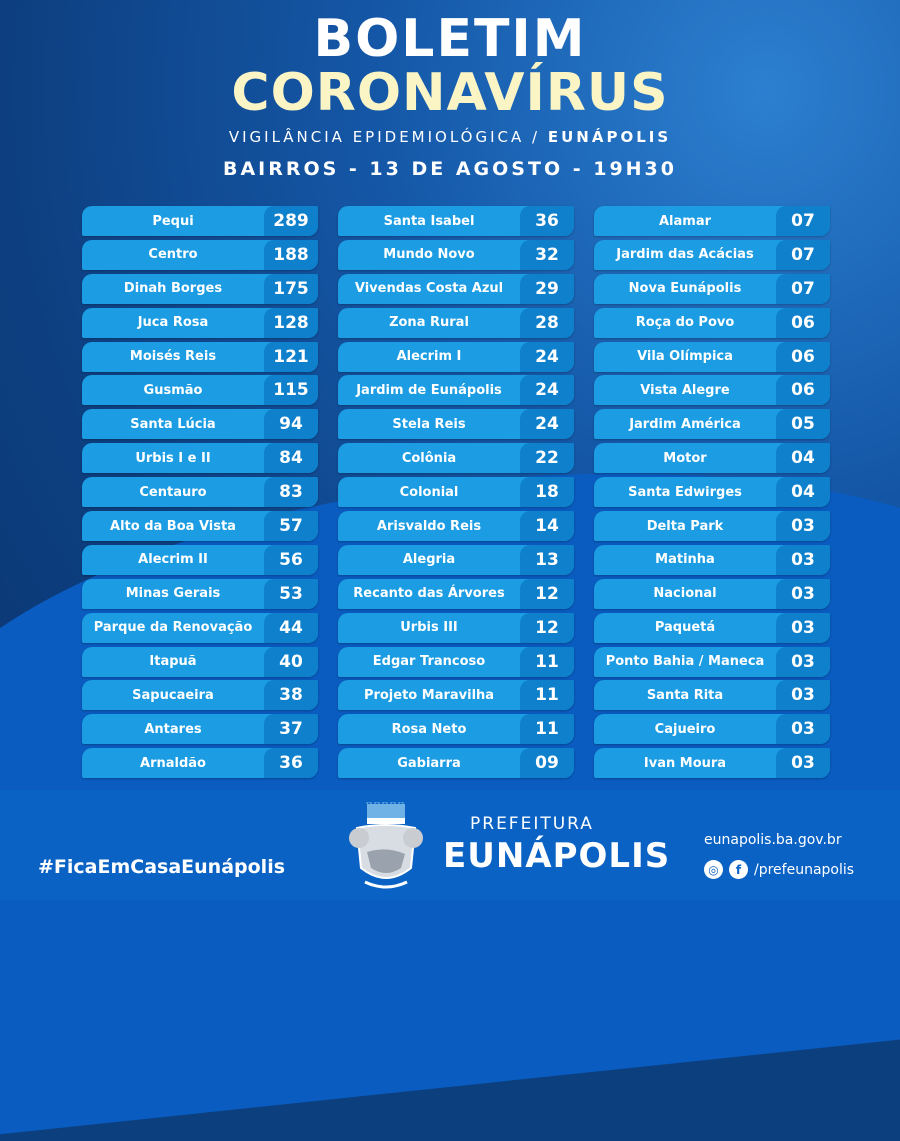 Image resolution: width=900 pixels, height=1141 pixels. Describe the element at coordinates (685, 492) in the screenshot. I see `neighborhood-name: Santa Edwirges` at that location.